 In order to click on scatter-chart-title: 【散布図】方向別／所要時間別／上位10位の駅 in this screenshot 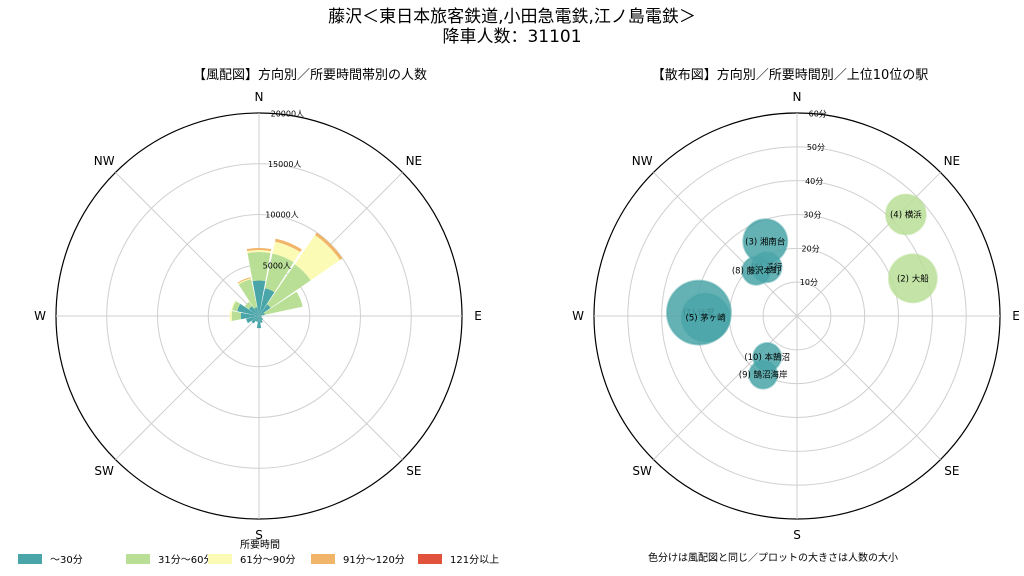, I will do `click(790, 75)`.